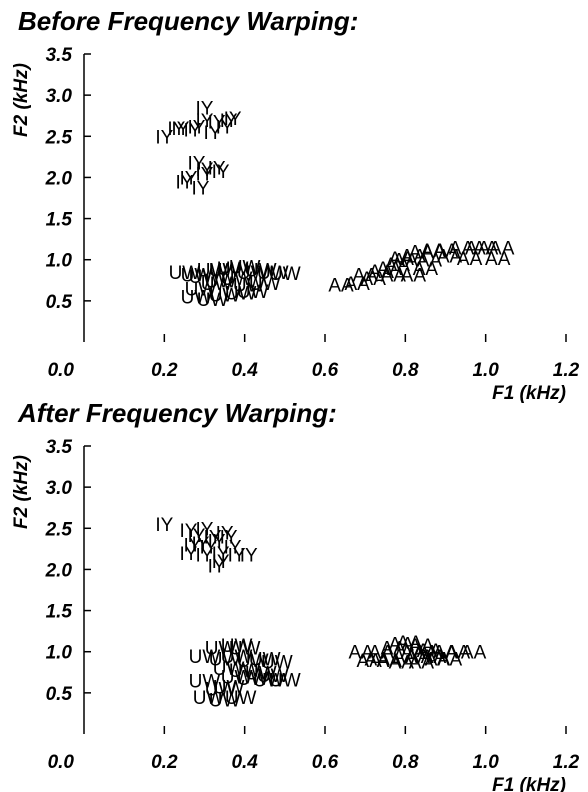 This screenshot has height=792, width=588. What do you see at coordinates (188, 21) in the screenshot?
I see `chart-title-before: Before Frequency Warping:` at bounding box center [188, 21].